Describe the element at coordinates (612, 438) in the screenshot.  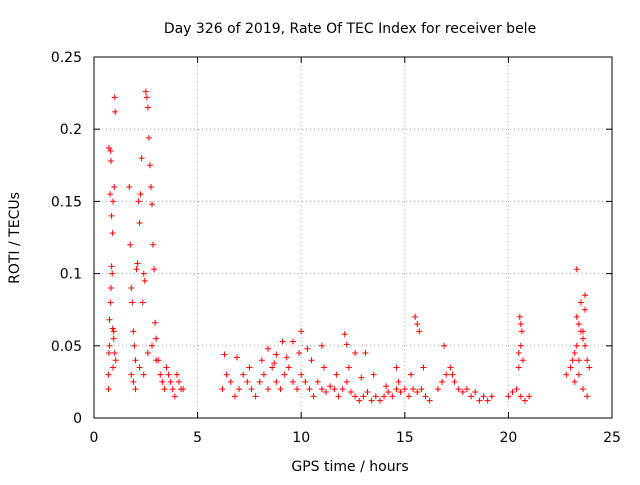
I see `x-tick-label: 25` at that location.